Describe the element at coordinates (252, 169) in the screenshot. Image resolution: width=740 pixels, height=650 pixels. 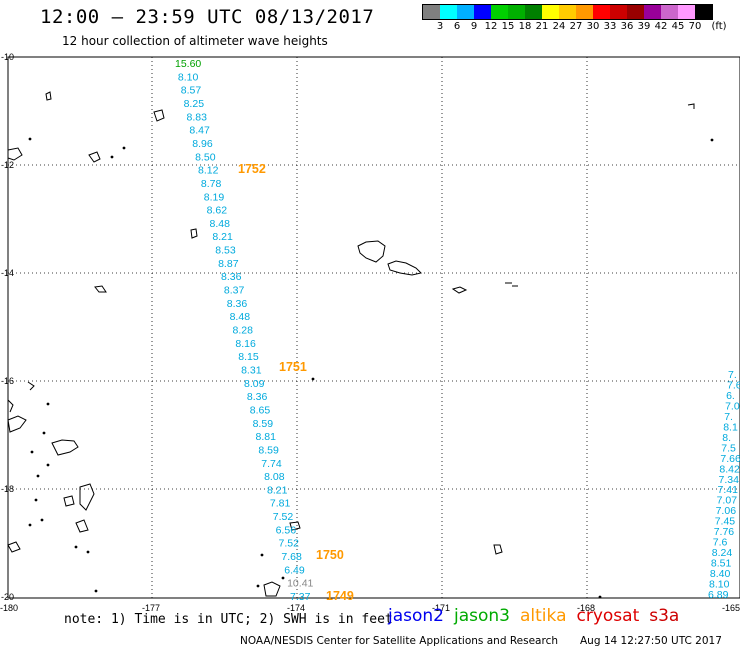
I see `time-label: 1752` at that location.